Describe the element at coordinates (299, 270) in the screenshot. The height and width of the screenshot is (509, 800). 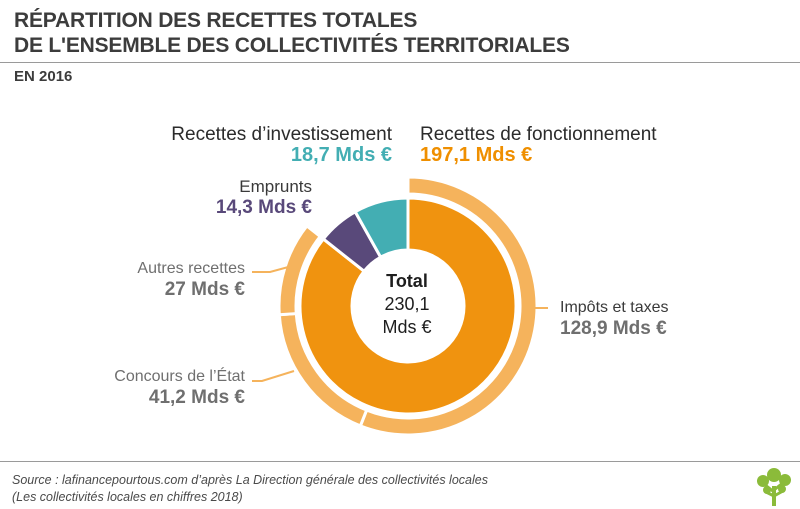
I see `outer-slice-autres-recettes` at that location.